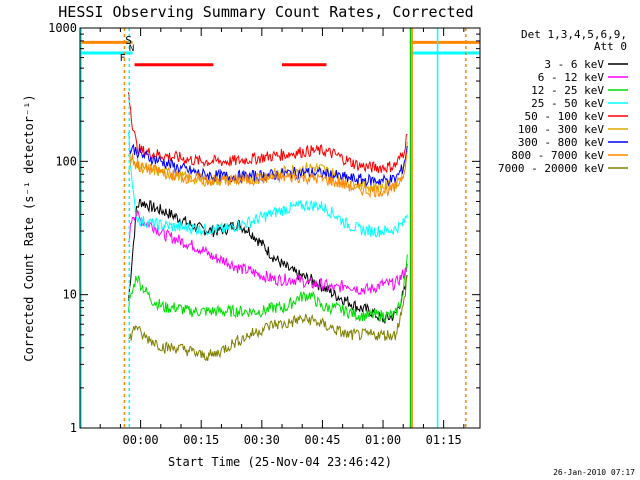  Describe the element at coordinates (201, 440) in the screenshot. I see `x-tick-label: 00:15` at that location.